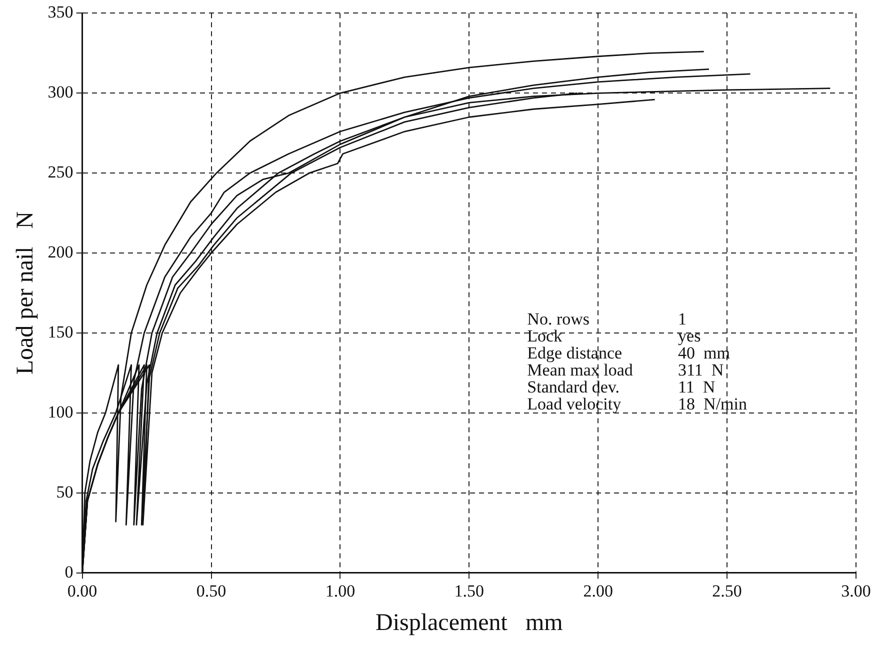 The image size is (884, 650). Describe the element at coordinates (469, 590) in the screenshot. I see `x-tick-label: 1.50` at that location.